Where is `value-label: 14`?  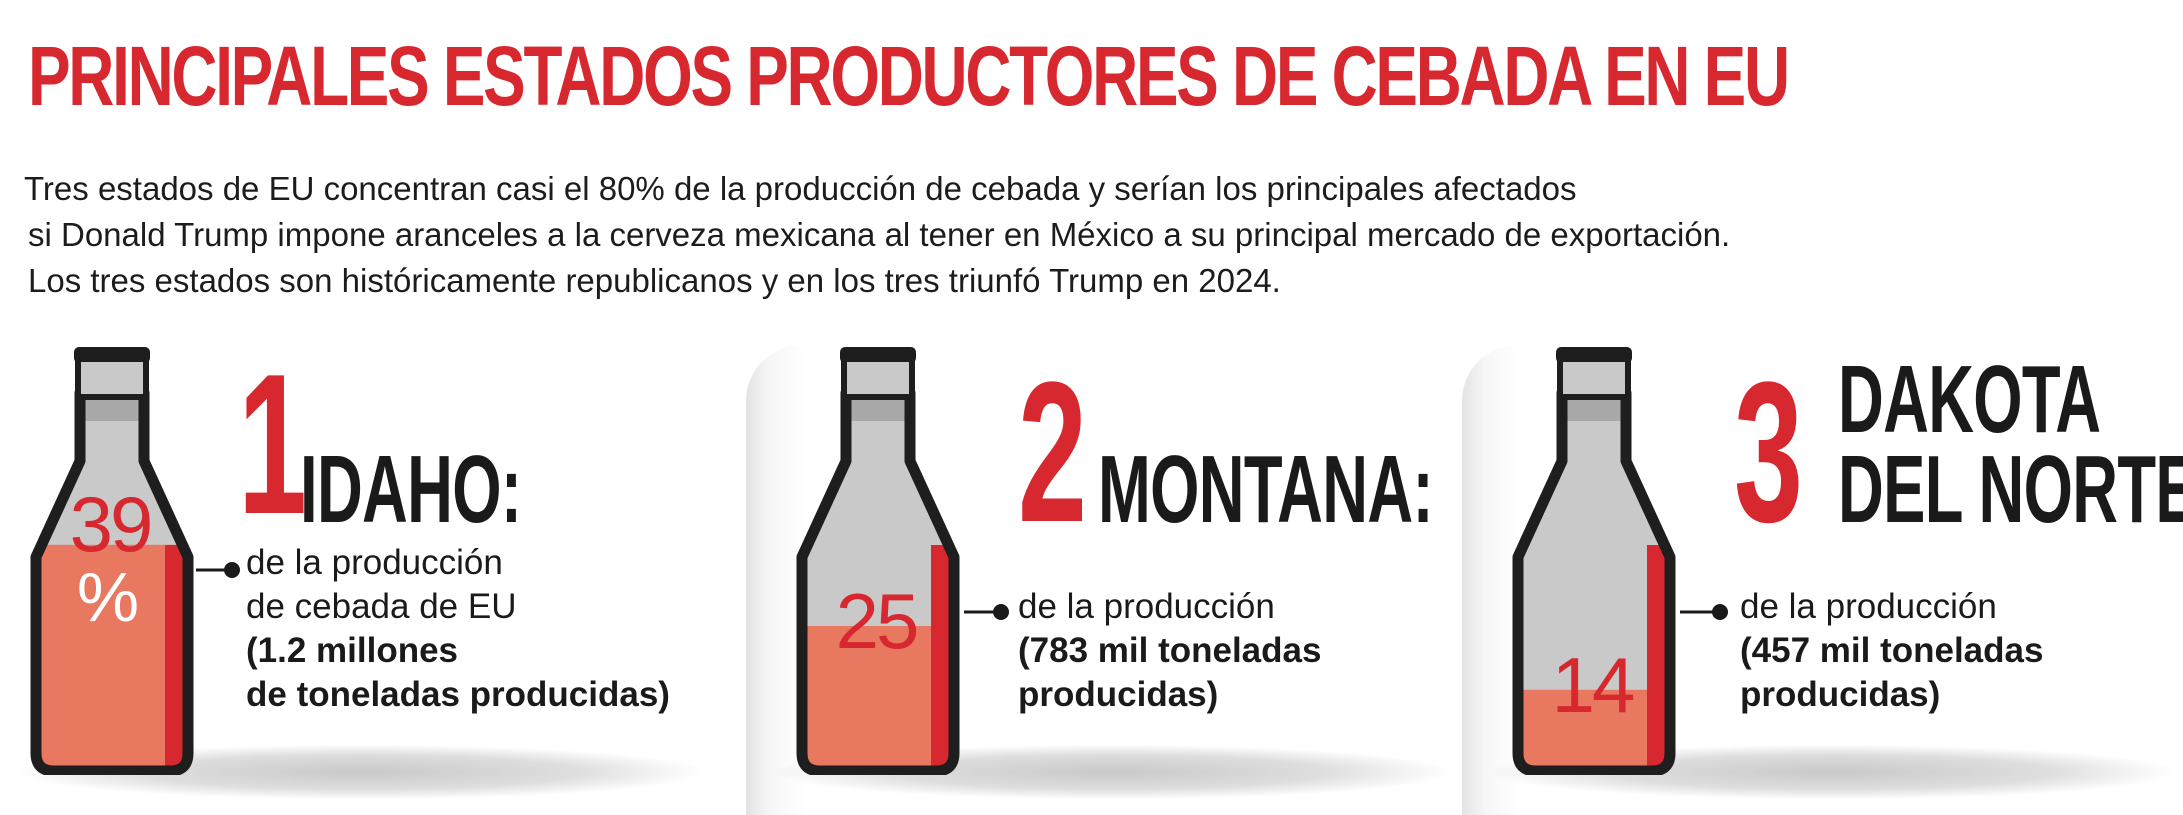 value-label: 14 is located at coordinates (1593, 685).